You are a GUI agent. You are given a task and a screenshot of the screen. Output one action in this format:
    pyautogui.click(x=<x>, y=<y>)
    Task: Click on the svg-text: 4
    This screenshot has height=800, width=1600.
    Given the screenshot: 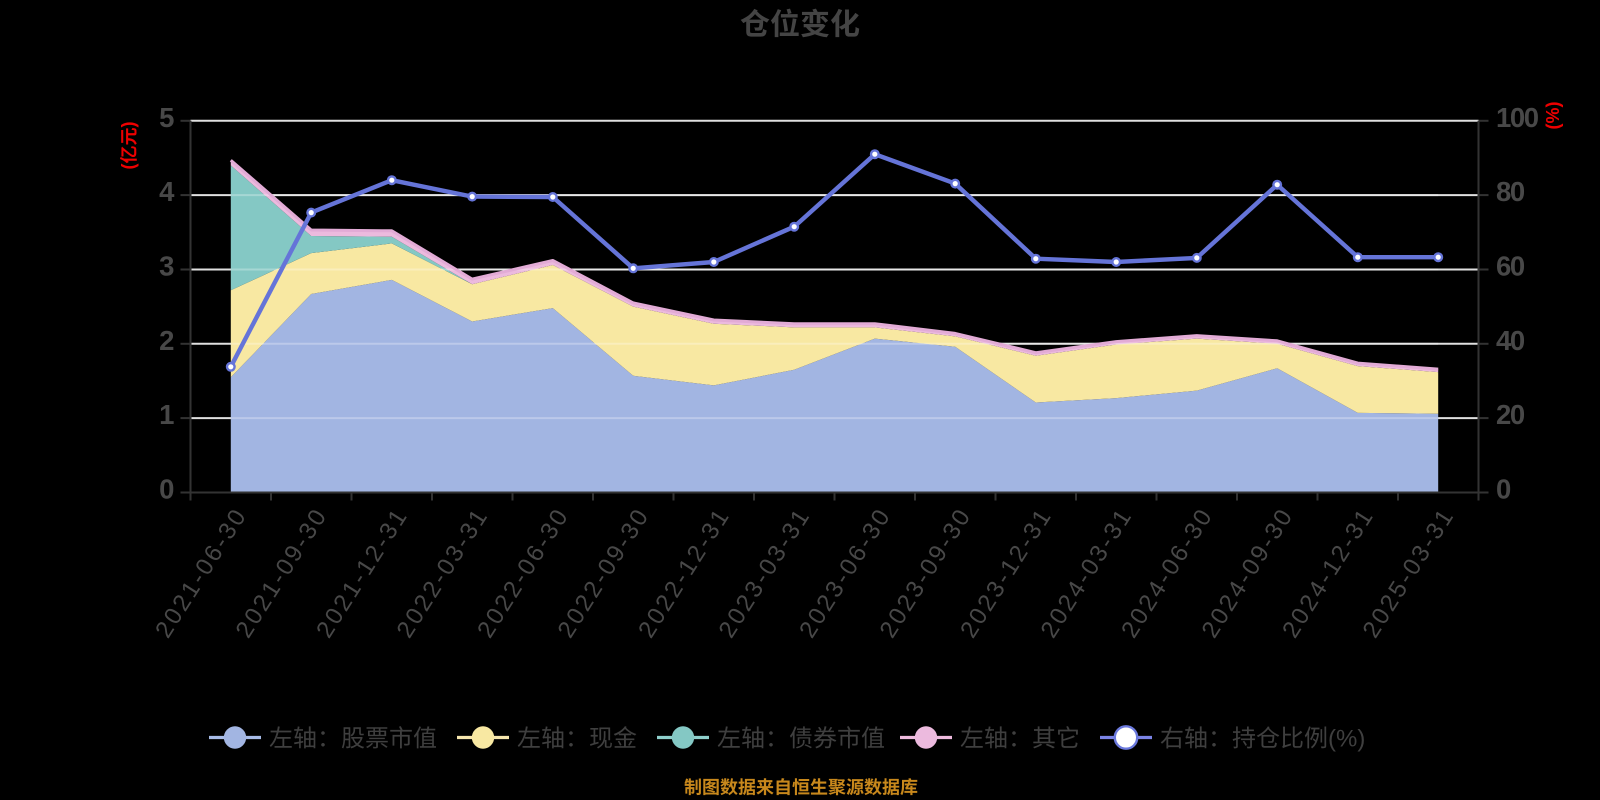 What is the action you would take?
    pyautogui.click(x=167, y=191)
    